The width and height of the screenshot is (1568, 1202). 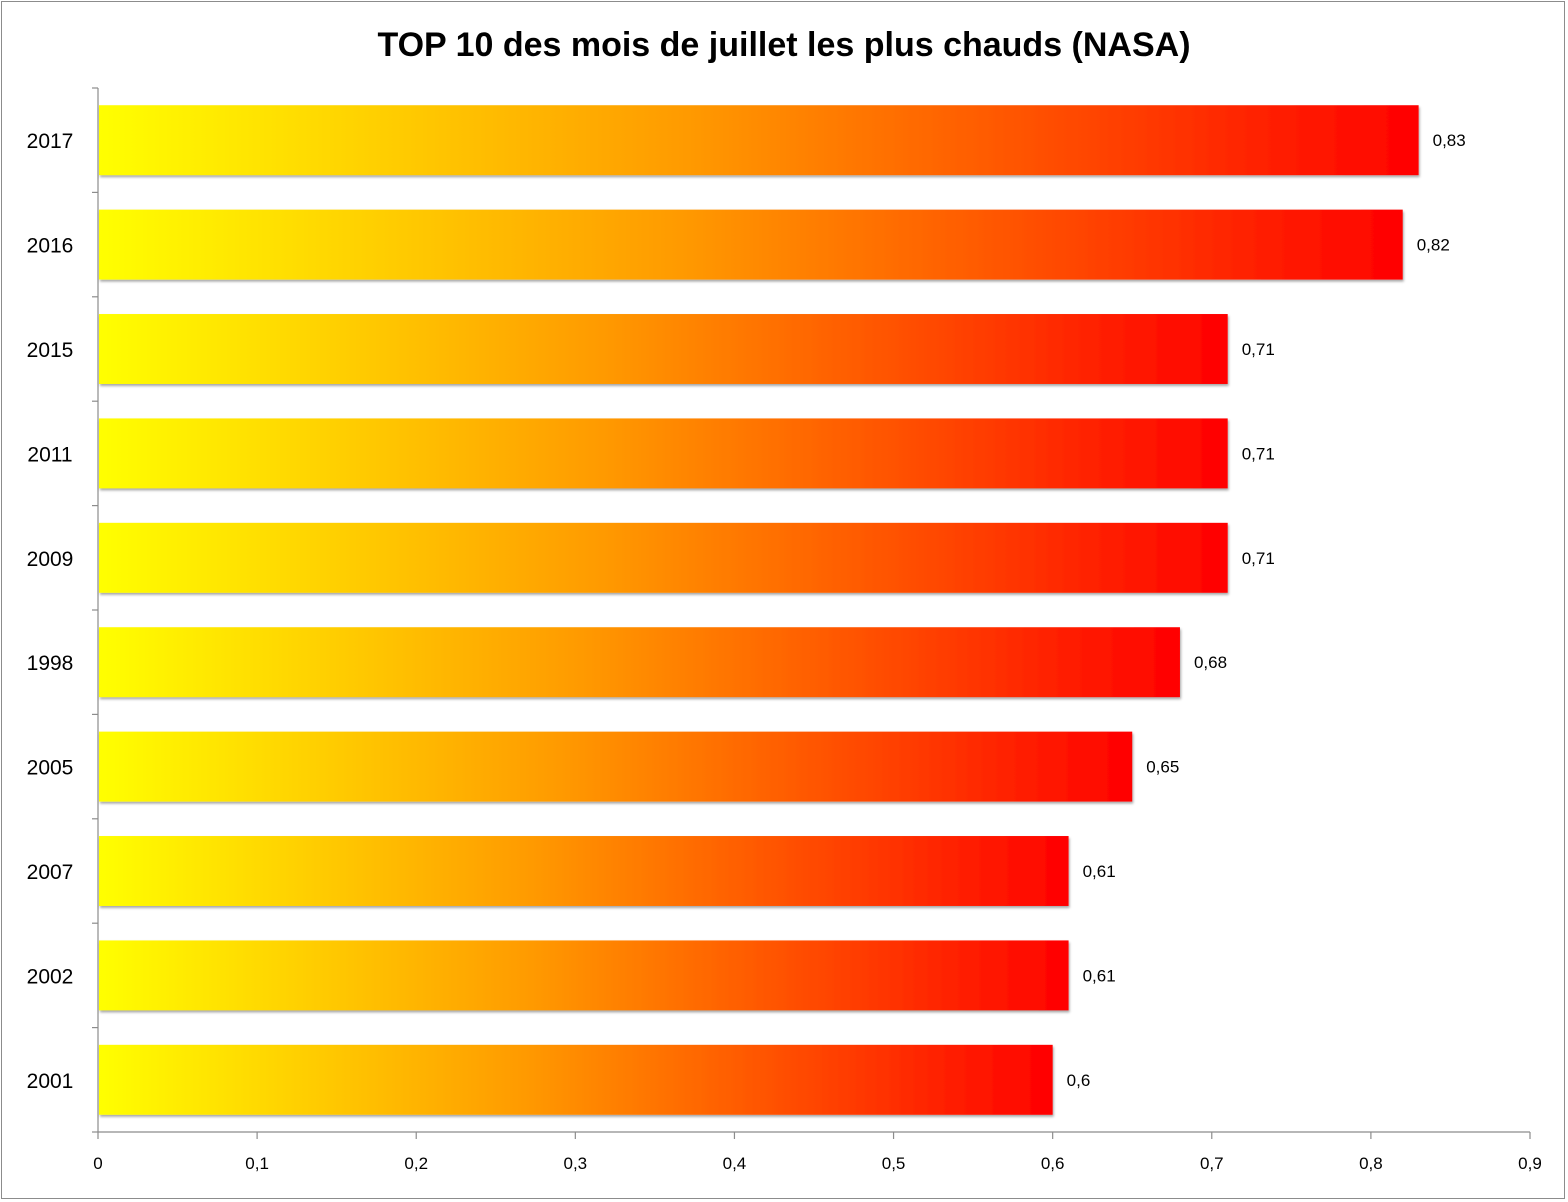 I want to click on x-tick-label: 0,7, so click(x=1212, y=1163).